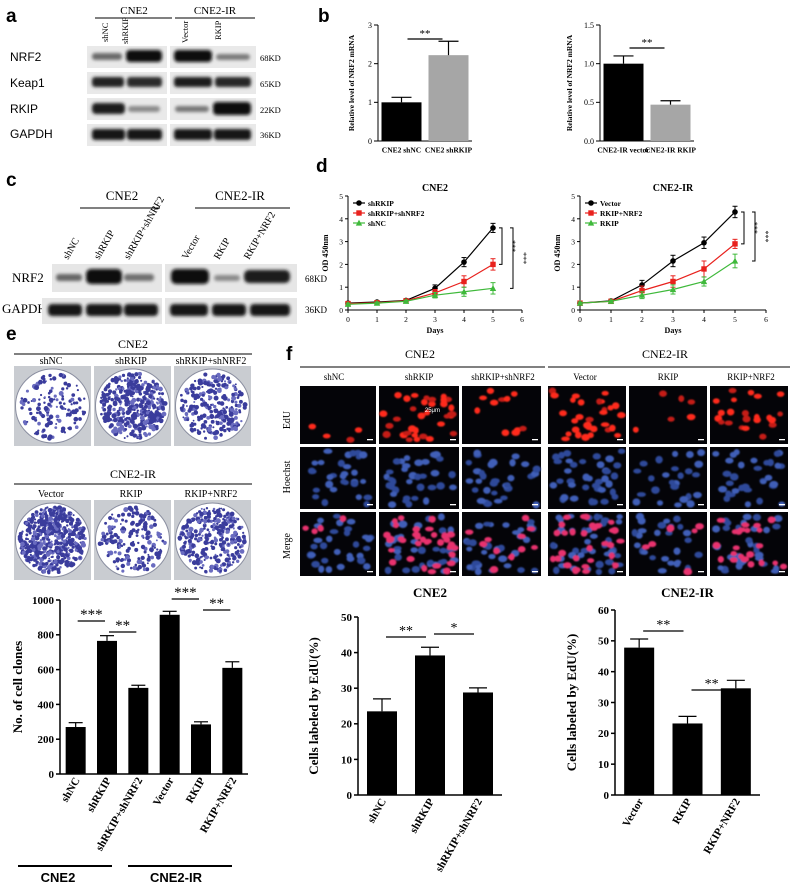 This screenshot has width=794, height=884. What do you see at coordinates (287, 476) in the screenshot?
I see `micrograph-row-label: Hoechst` at bounding box center [287, 476].